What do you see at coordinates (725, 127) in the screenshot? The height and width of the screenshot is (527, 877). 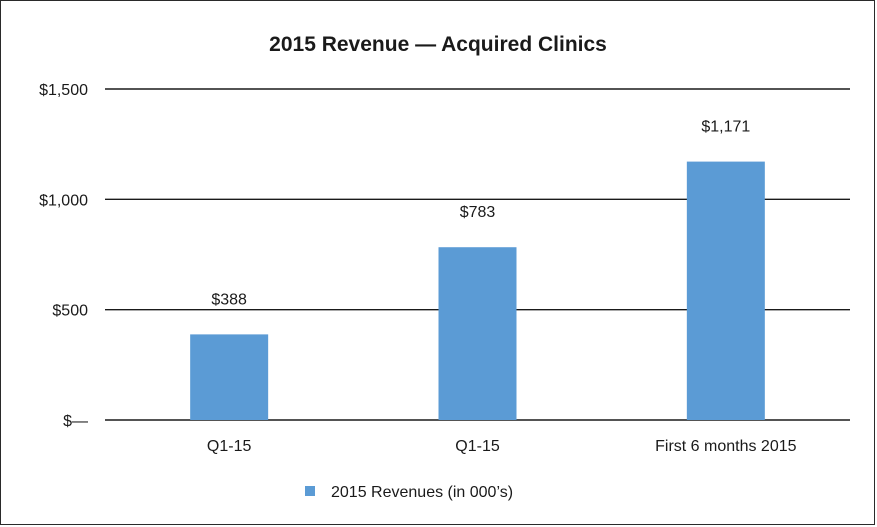 I see `bar-value-label: $1,171` at bounding box center [725, 127].